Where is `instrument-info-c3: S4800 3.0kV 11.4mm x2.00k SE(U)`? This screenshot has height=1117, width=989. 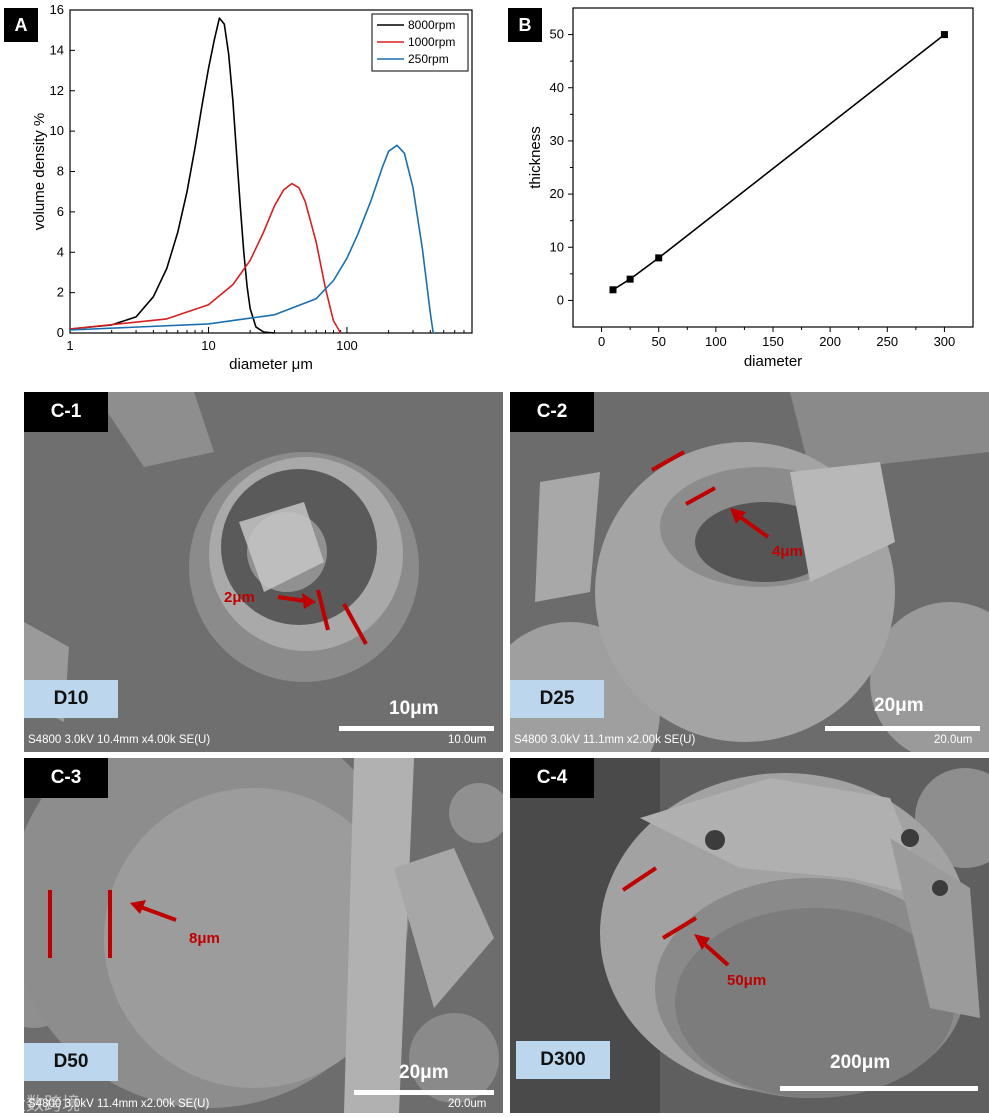 instrument-info-c3: S4800 3.0kV 11.4mm x2.00k SE(U) is located at coordinates (119, 1104).